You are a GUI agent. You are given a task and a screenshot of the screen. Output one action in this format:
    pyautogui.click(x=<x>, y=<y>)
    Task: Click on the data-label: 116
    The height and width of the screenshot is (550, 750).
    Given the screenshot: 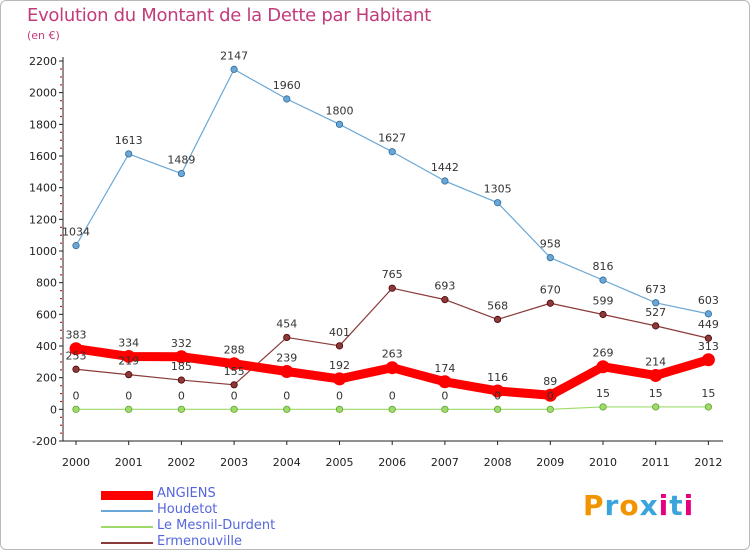 What is the action you would take?
    pyautogui.click(x=497, y=377)
    